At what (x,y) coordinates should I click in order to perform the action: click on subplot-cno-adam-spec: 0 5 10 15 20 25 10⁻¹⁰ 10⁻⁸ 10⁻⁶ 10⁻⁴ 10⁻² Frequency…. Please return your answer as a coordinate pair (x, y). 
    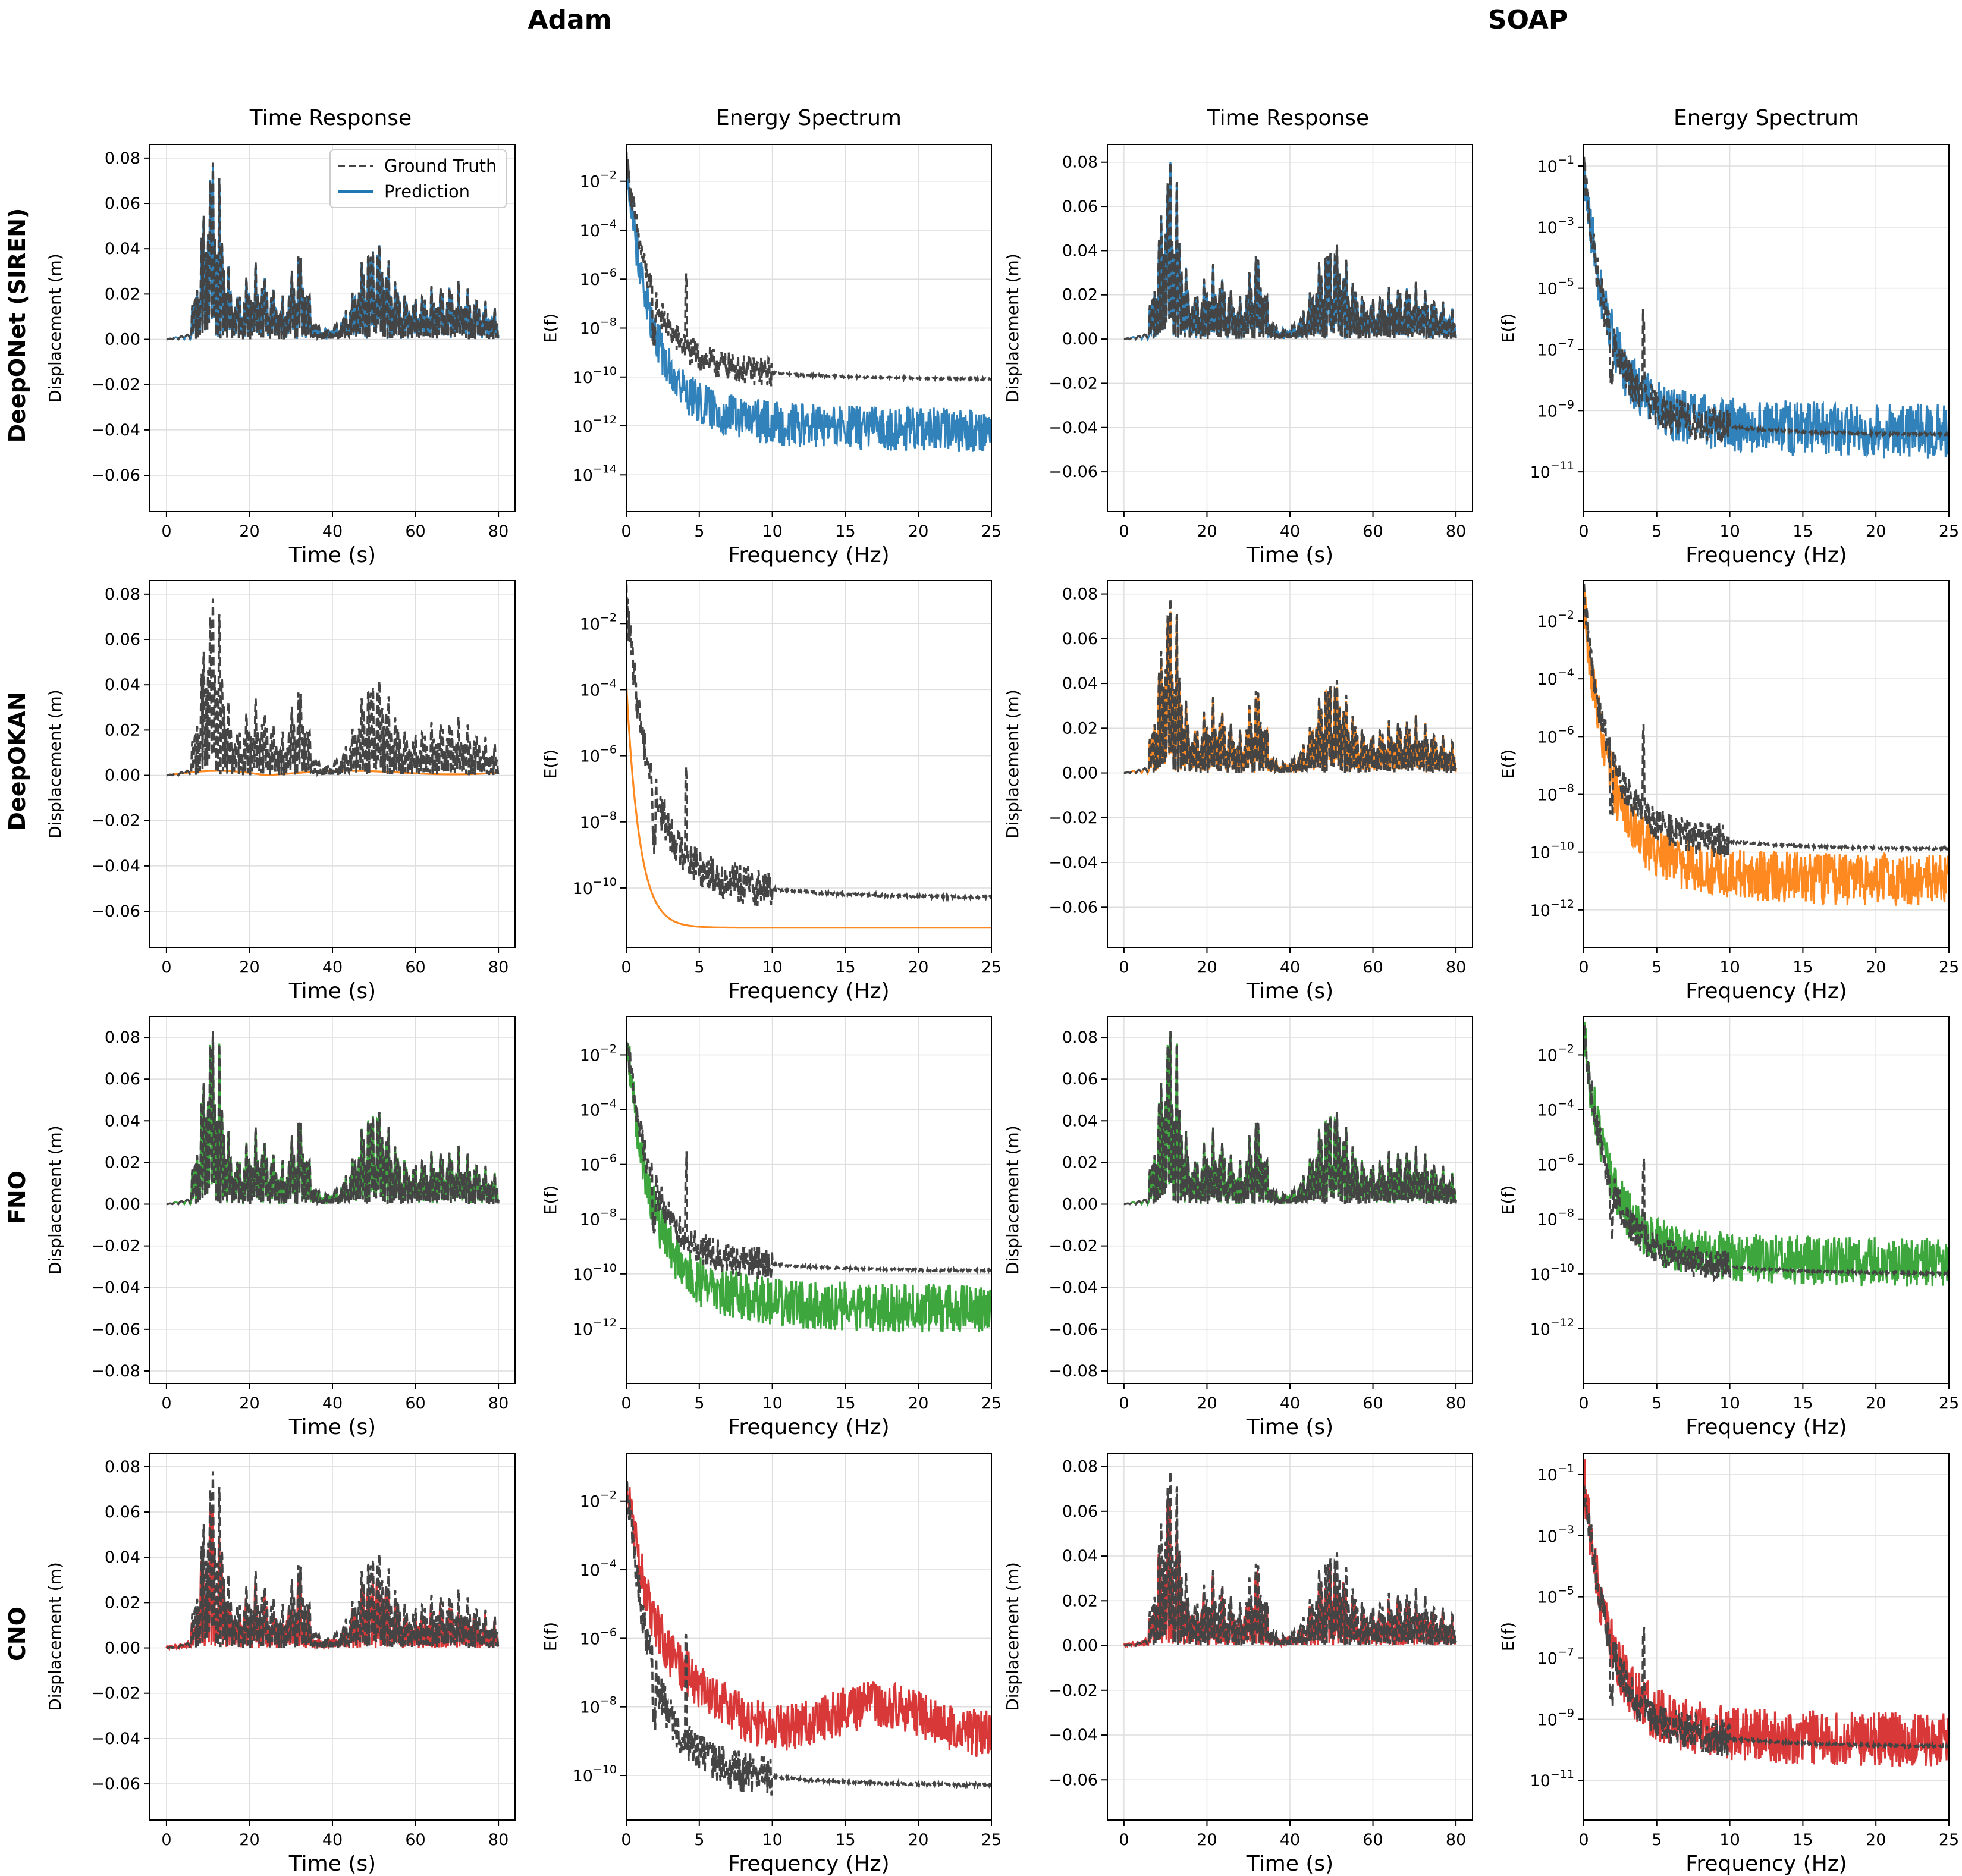
    Looking at the image, I should click on (771, 1665).